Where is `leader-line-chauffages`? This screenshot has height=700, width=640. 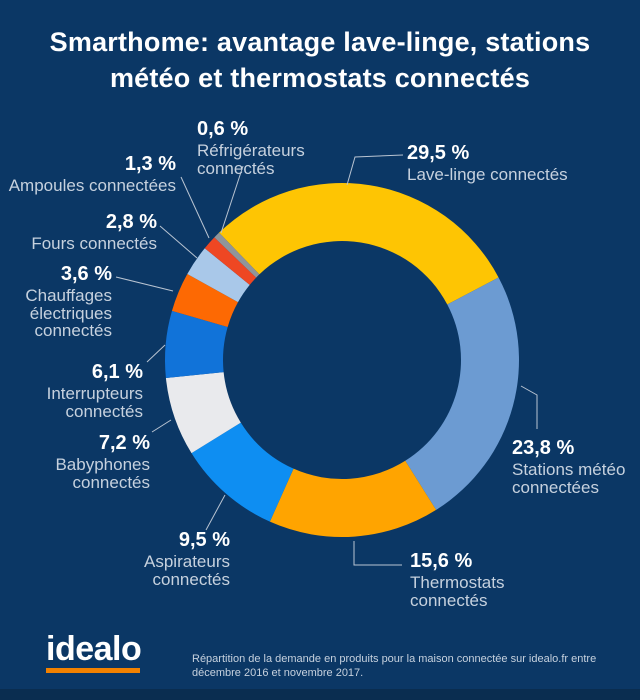
leader-line-chauffages is located at coordinates (144, 284).